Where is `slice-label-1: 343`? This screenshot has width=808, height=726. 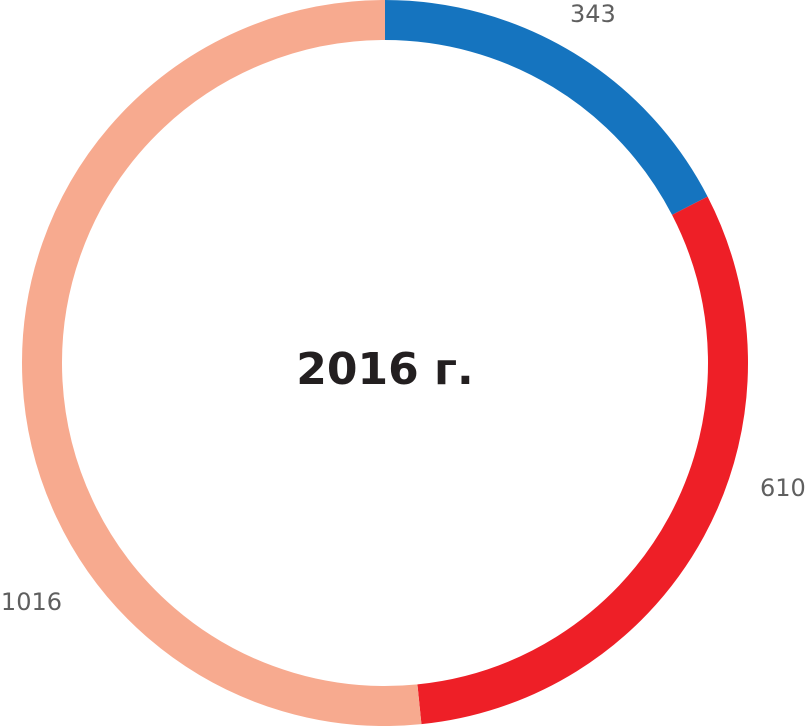
slice-label-1: 343 is located at coordinates (593, 14).